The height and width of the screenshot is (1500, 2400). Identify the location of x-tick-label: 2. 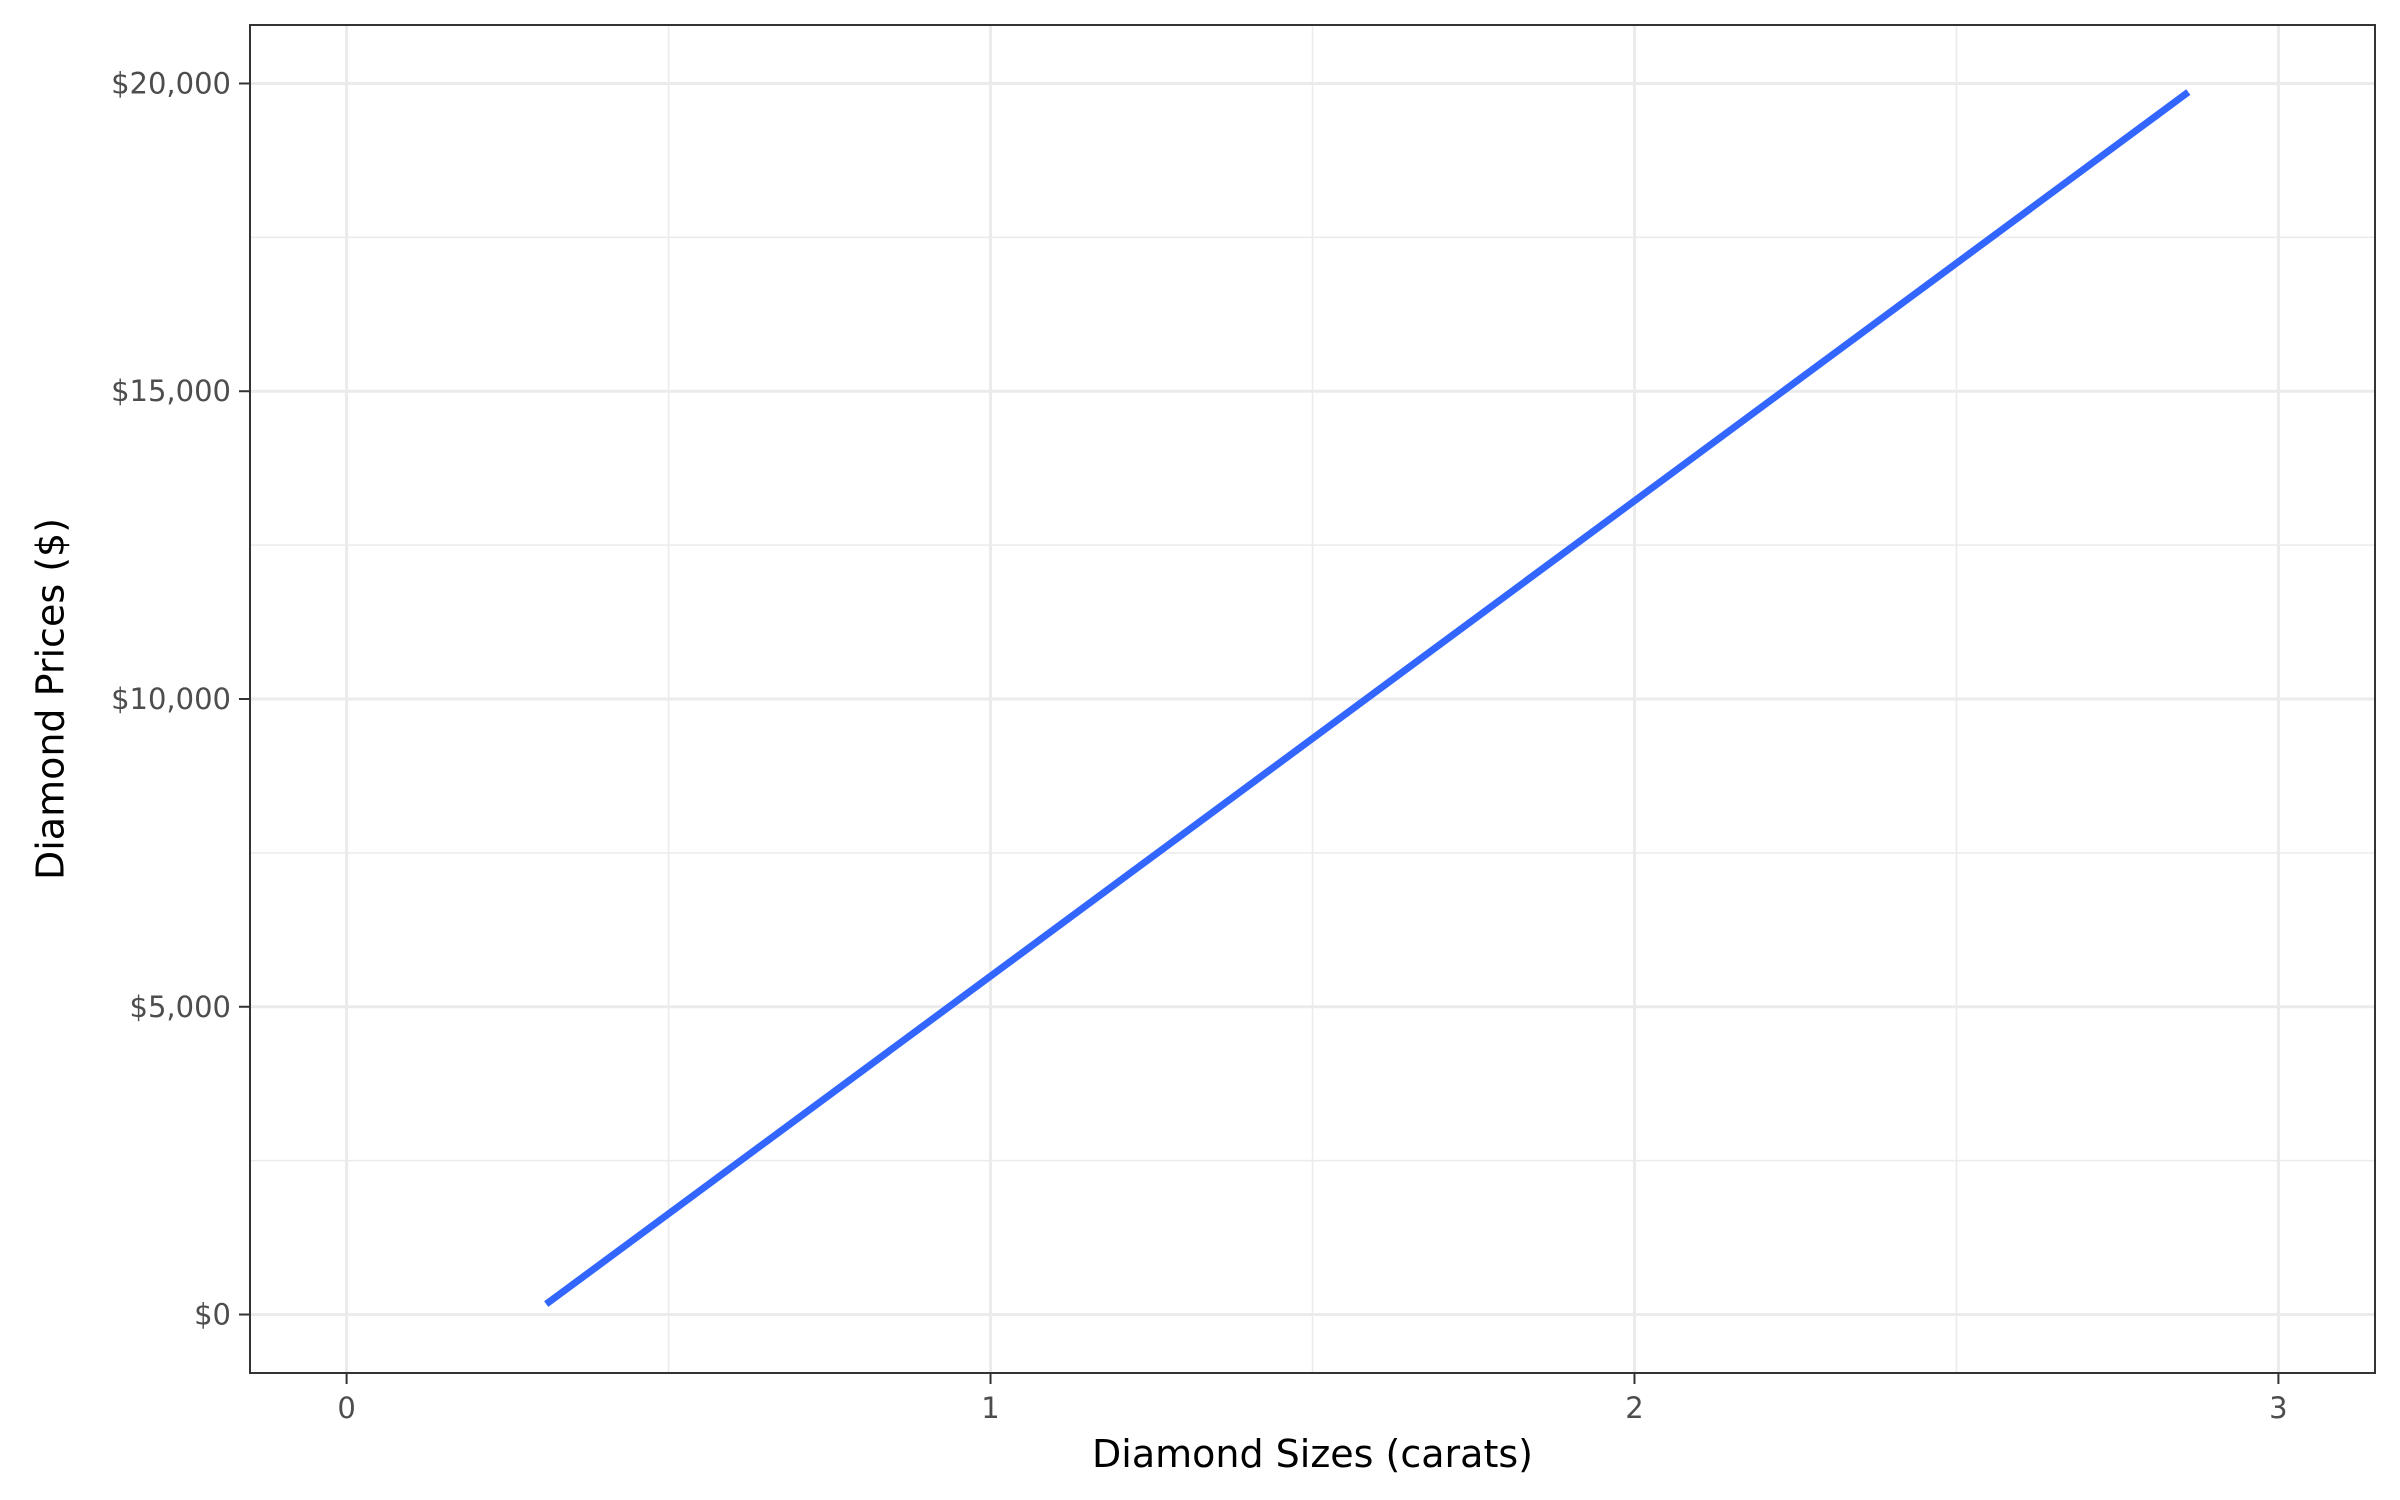
(1634, 1408).